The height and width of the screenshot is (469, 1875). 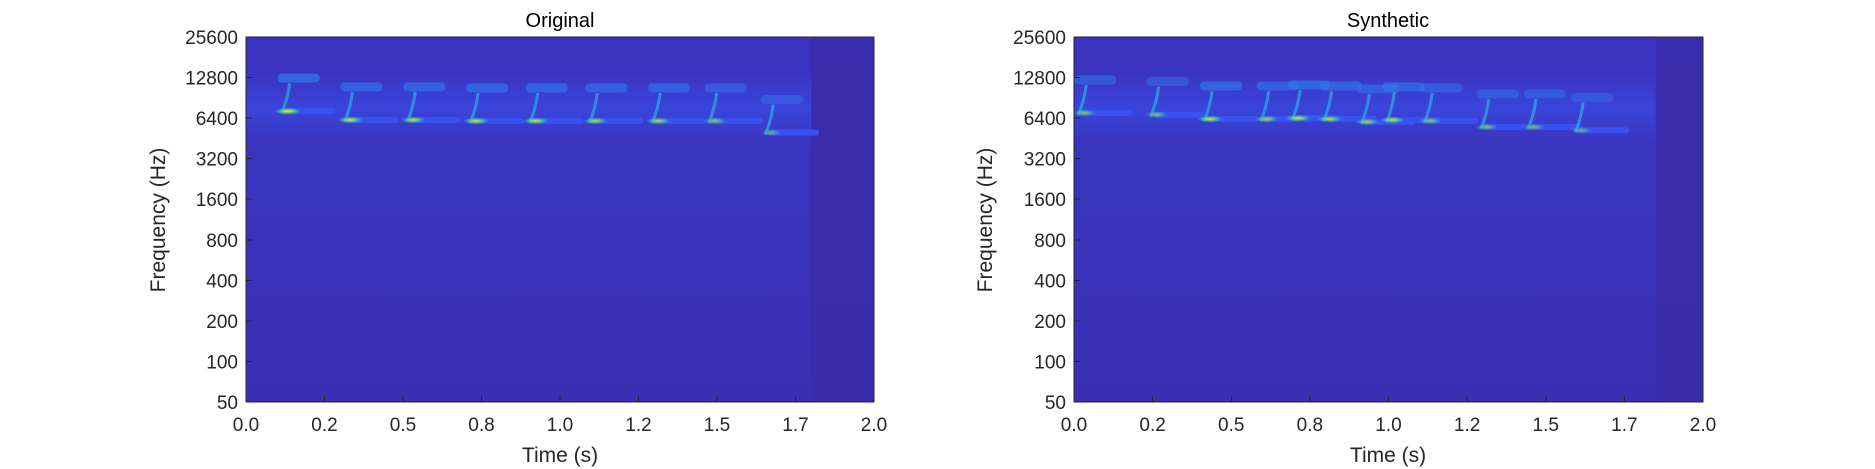 What do you see at coordinates (1388, 21) in the screenshot?
I see `chart-title: Synthetic` at bounding box center [1388, 21].